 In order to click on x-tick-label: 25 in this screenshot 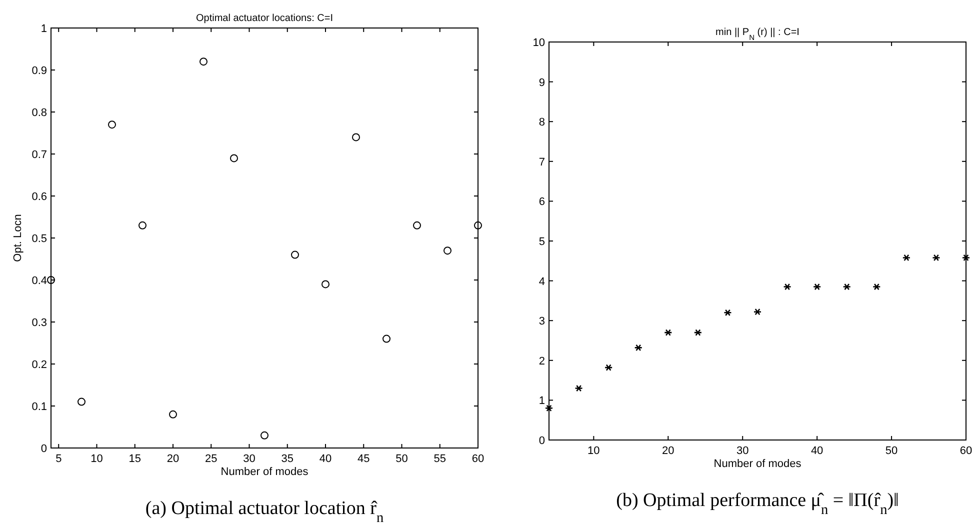, I will do `click(211, 459)`.